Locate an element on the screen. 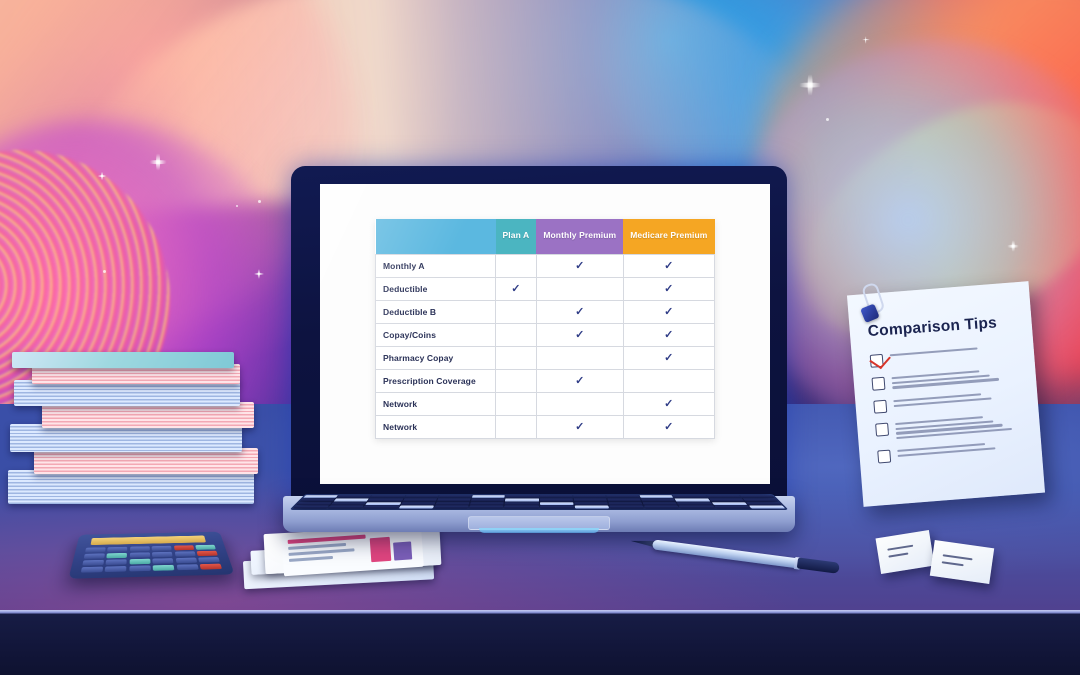 Image resolution: width=1080 pixels, height=675 pixels. comparison-tips-note: Comparison Tips is located at coordinates (946, 394).